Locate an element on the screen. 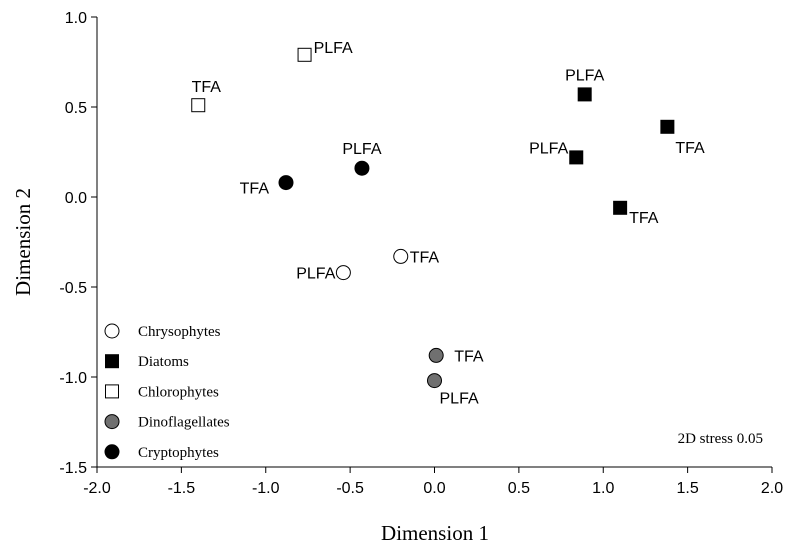 The height and width of the screenshot is (550, 790). y-tick-label: 1.0 is located at coordinates (76, 18).